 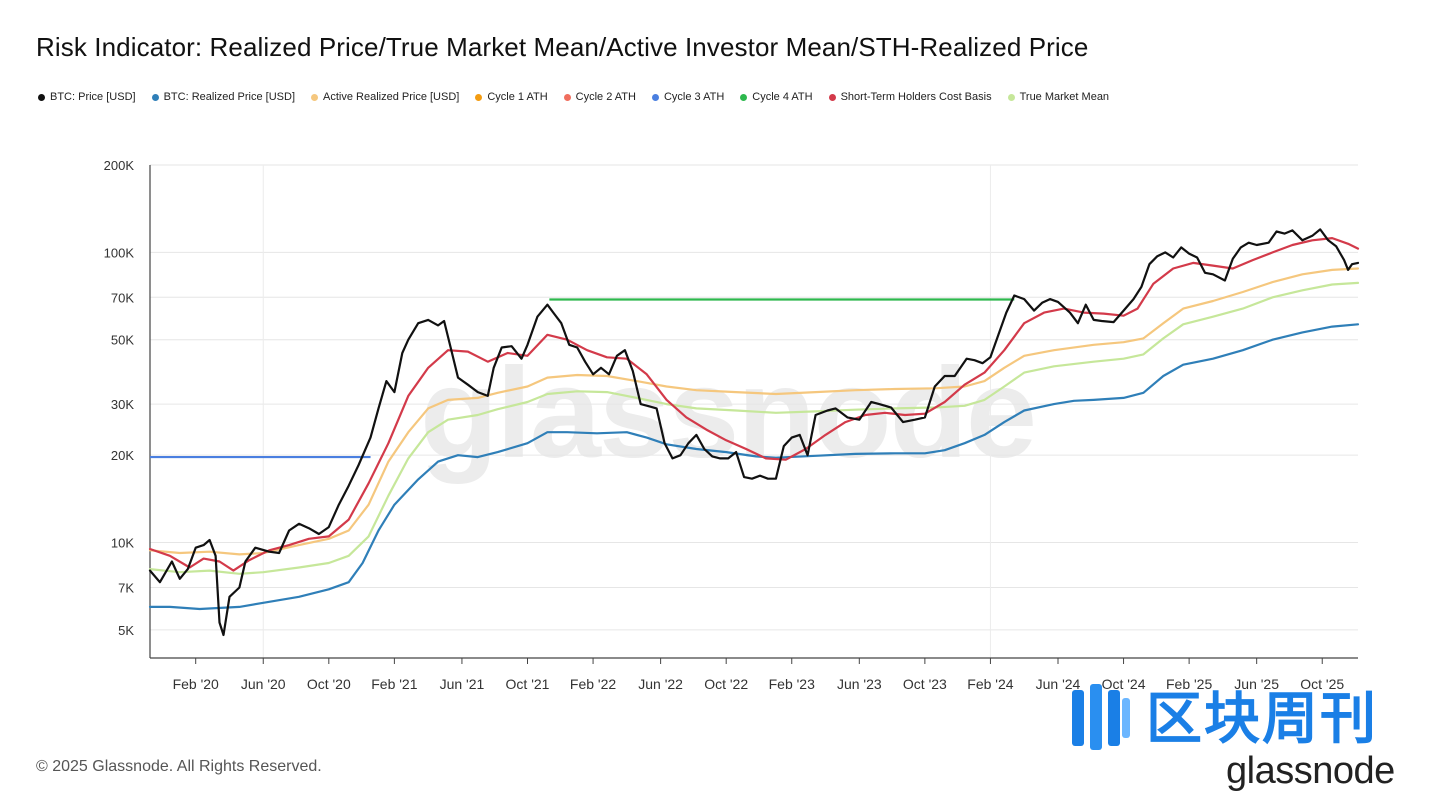 I want to click on x-tick-label: Oct '25, so click(x=1322, y=684).